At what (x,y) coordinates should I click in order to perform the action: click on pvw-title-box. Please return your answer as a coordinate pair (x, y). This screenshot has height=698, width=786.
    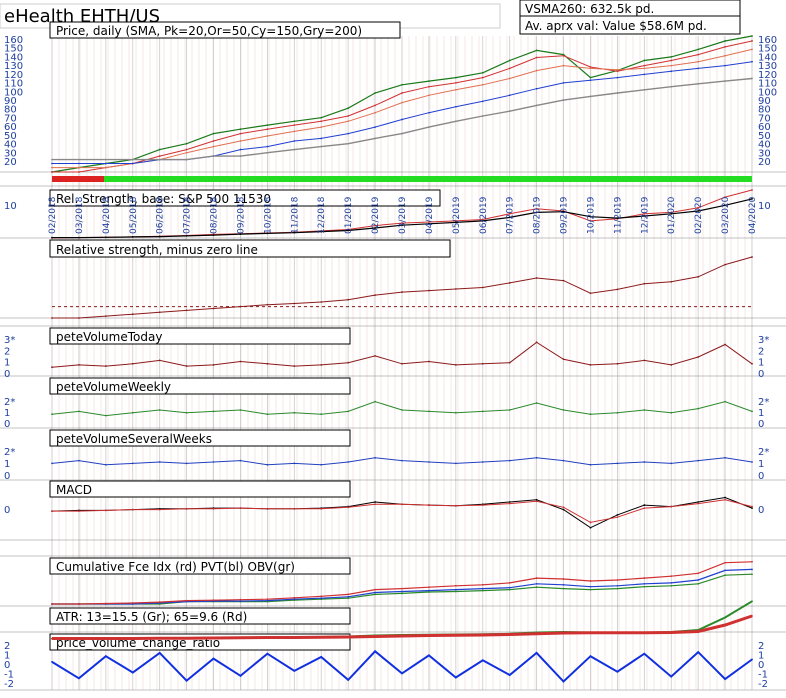
    Looking at the image, I should click on (200, 386).